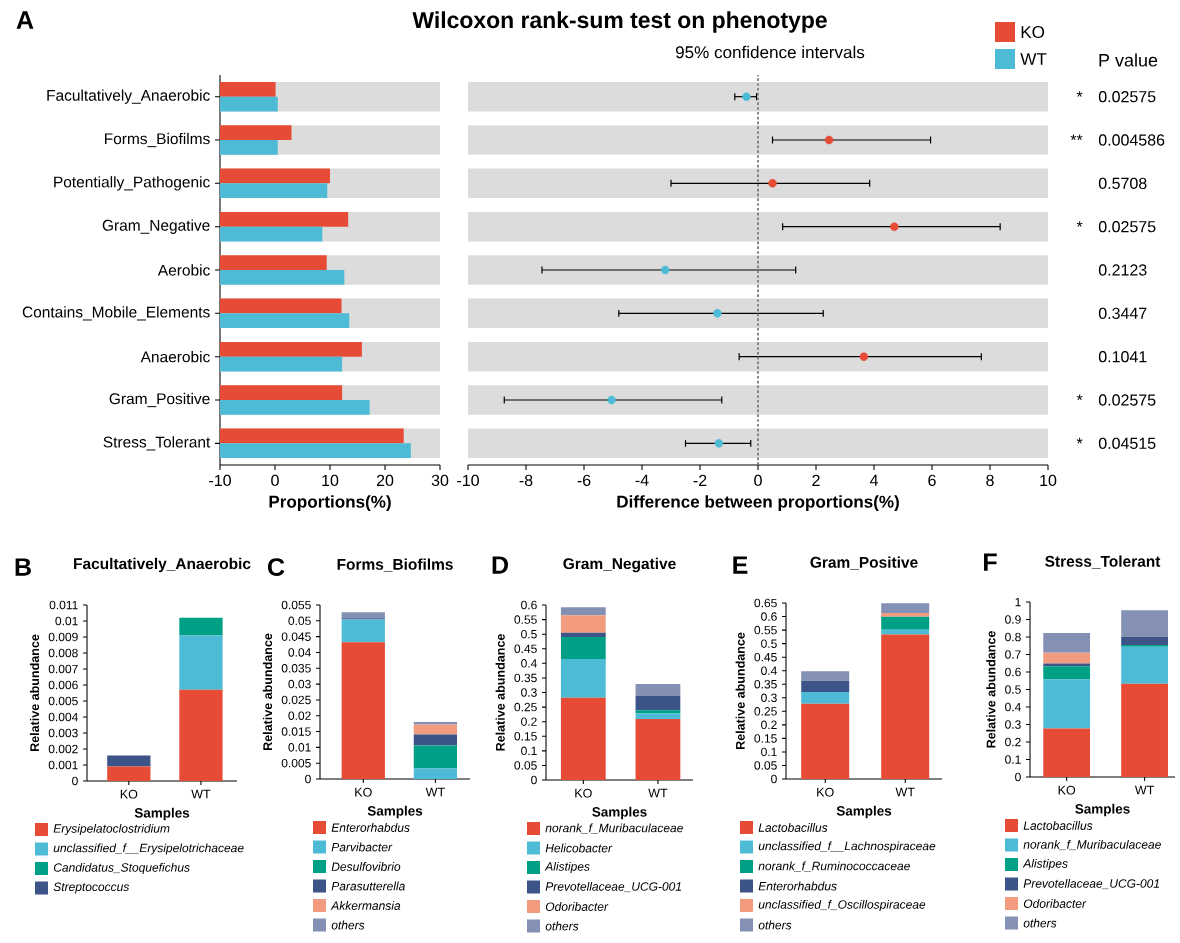 The height and width of the screenshot is (943, 1180). I want to click on y-tick-label: 0.05, so click(525, 765).